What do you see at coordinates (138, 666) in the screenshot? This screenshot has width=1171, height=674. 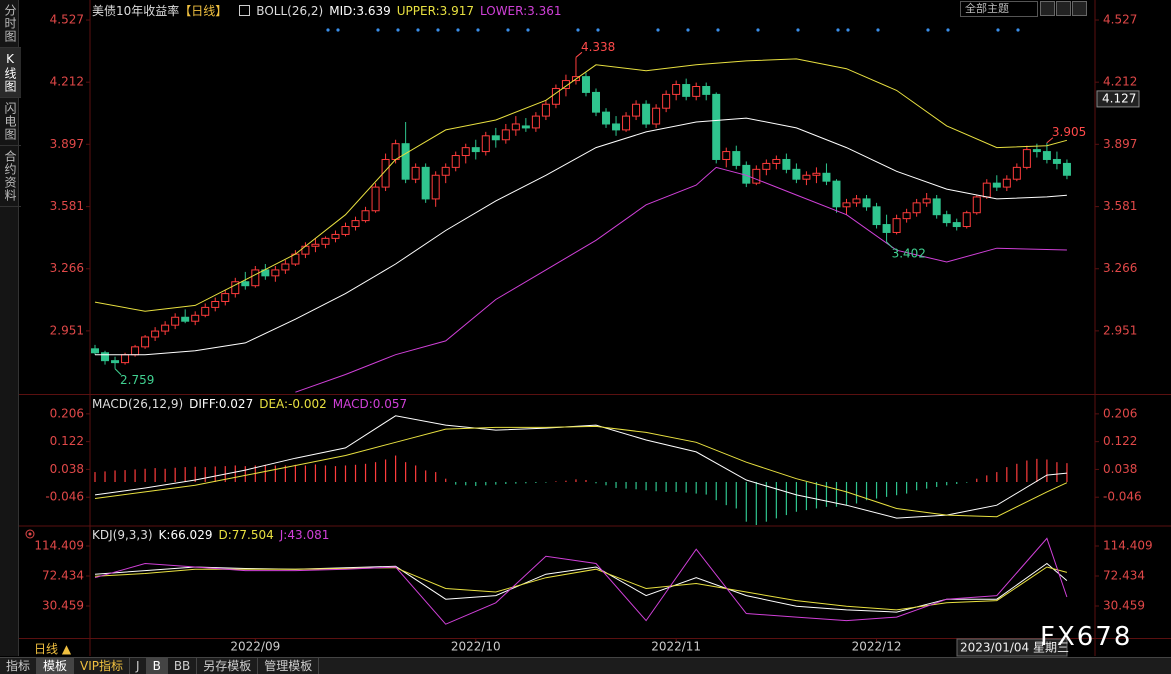 I see `tab: J` at bounding box center [138, 666].